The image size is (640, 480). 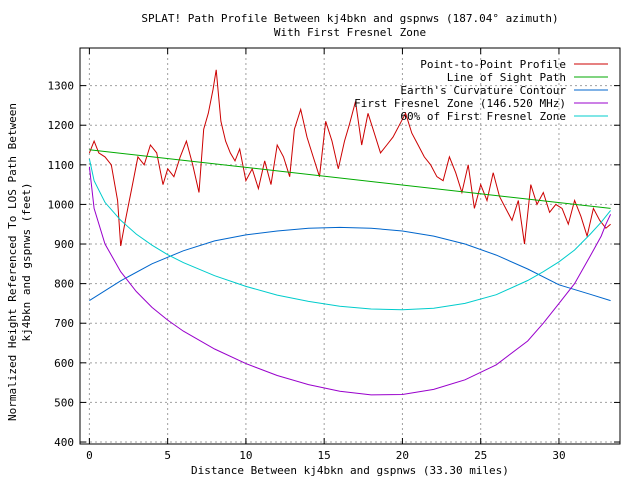 What do you see at coordinates (64, 244) in the screenshot?
I see `y-tick-label: 900` at bounding box center [64, 244].